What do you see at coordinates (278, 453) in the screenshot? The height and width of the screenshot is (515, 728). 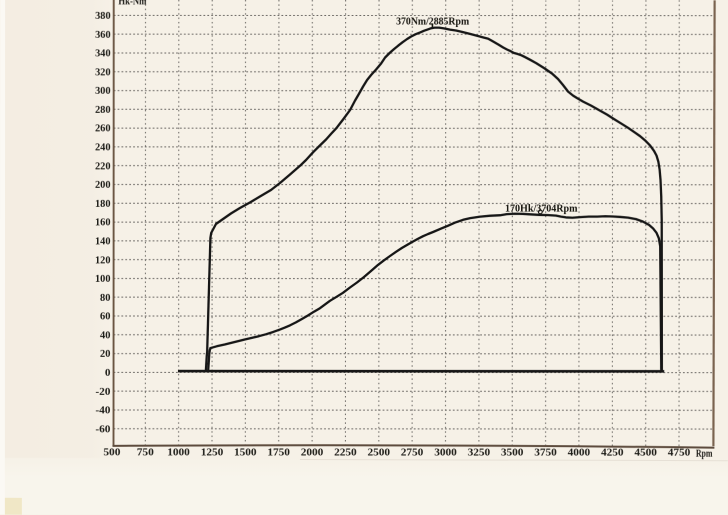 I see `svg-text: 1750` at bounding box center [278, 453].